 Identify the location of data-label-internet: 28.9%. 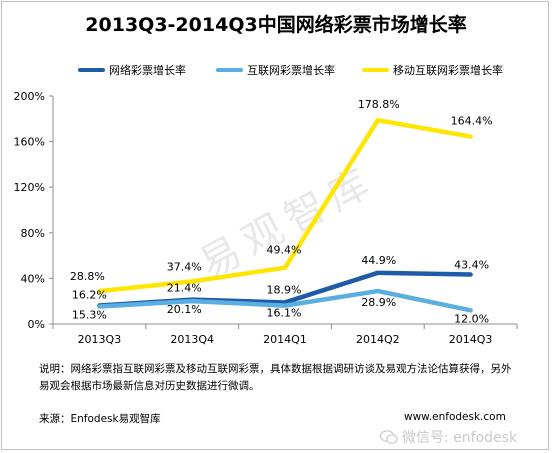
(378, 302).